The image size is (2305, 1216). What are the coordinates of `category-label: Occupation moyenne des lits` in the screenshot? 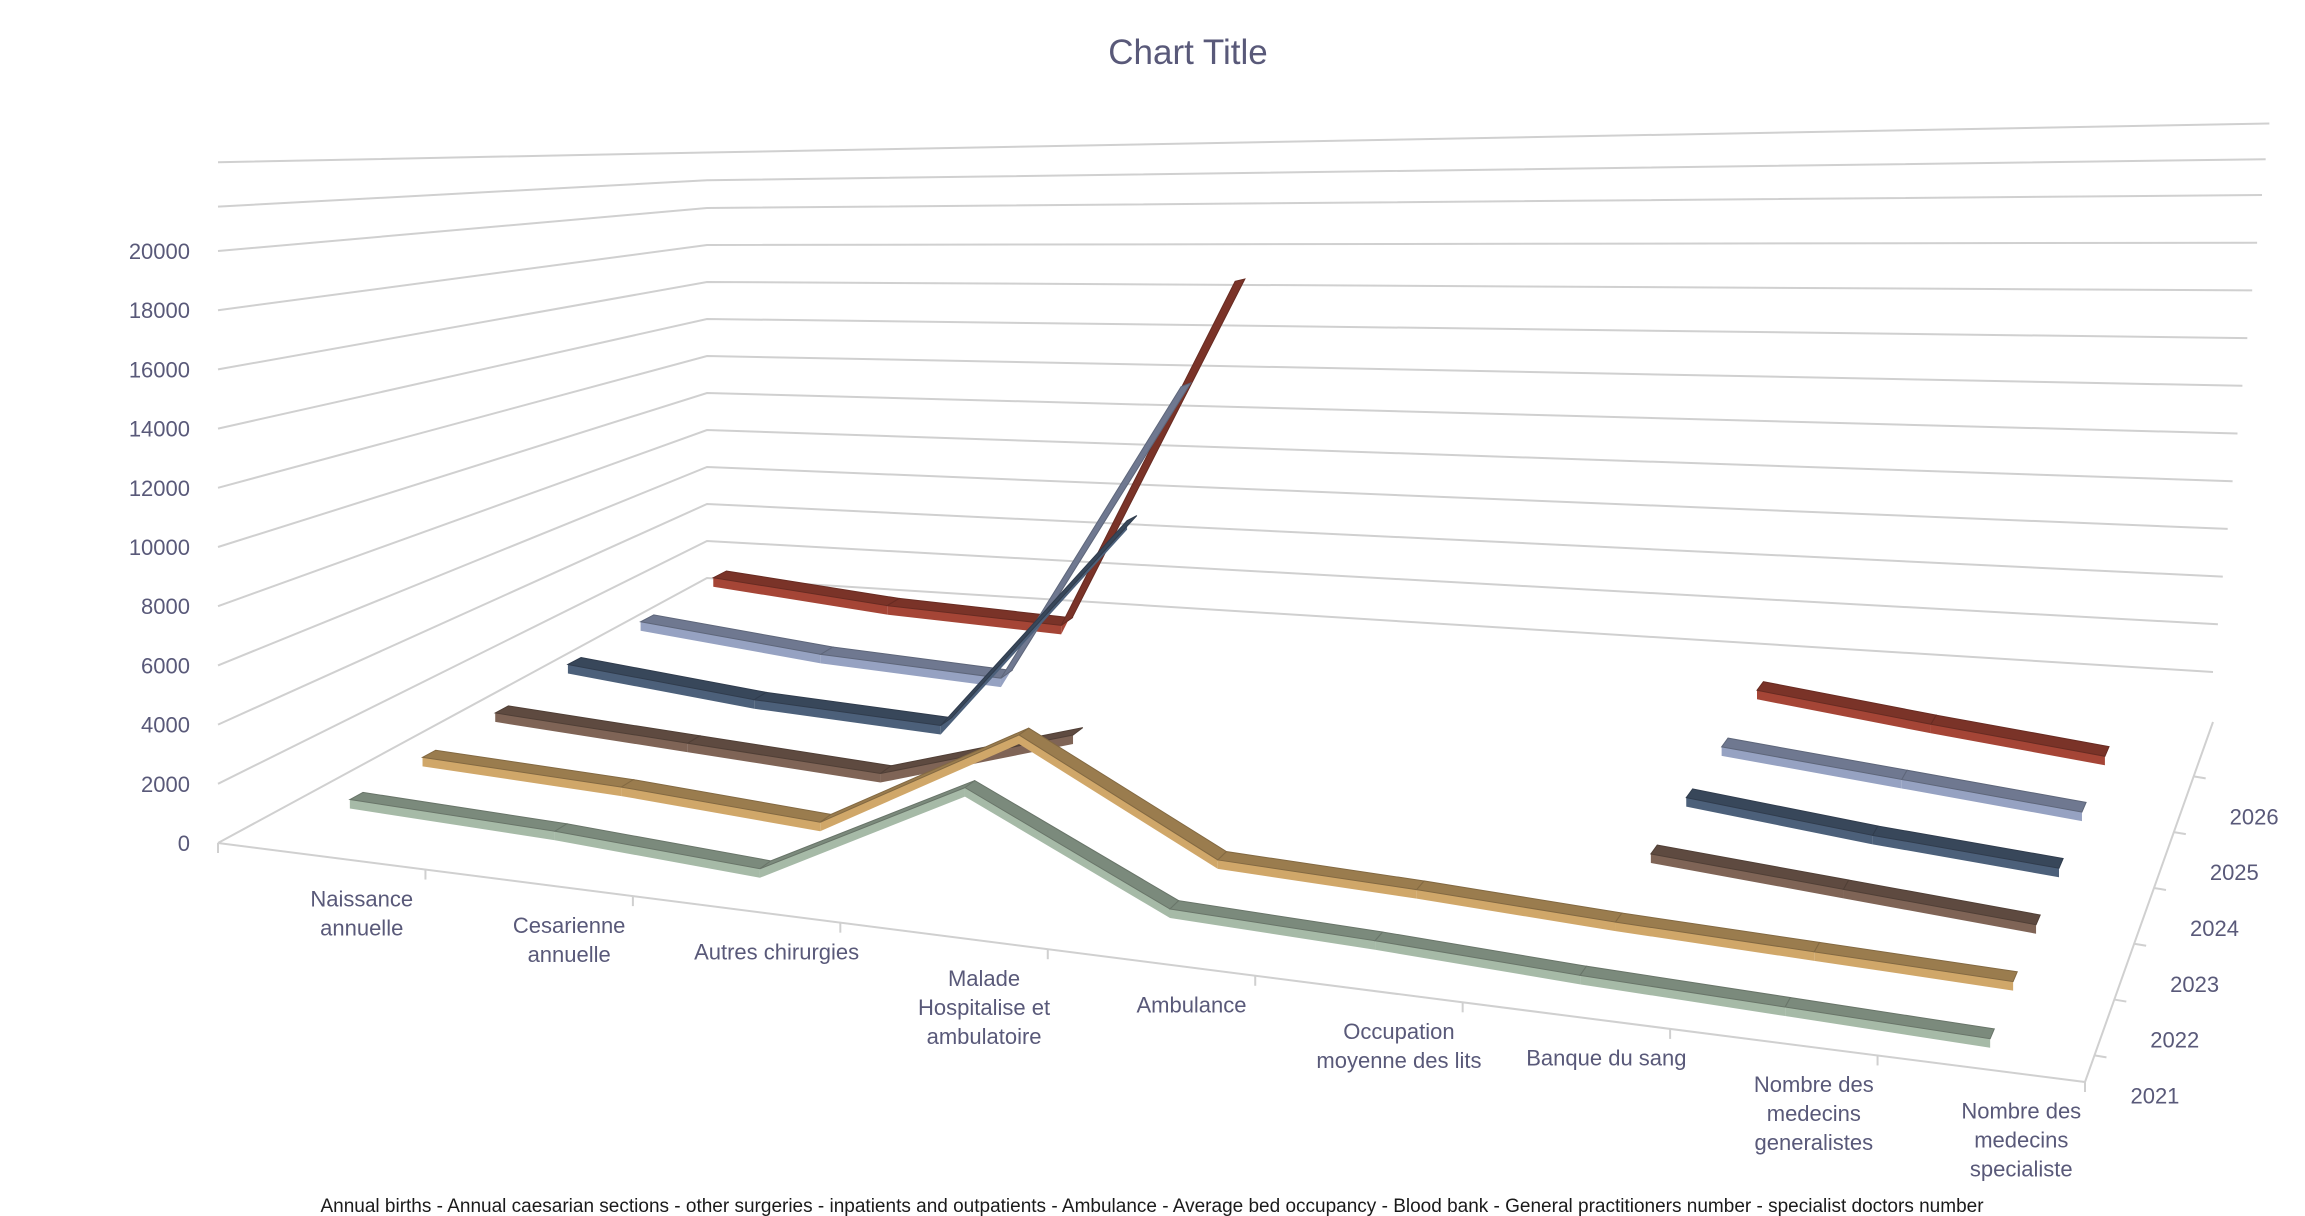 It's located at (1398, 1046).